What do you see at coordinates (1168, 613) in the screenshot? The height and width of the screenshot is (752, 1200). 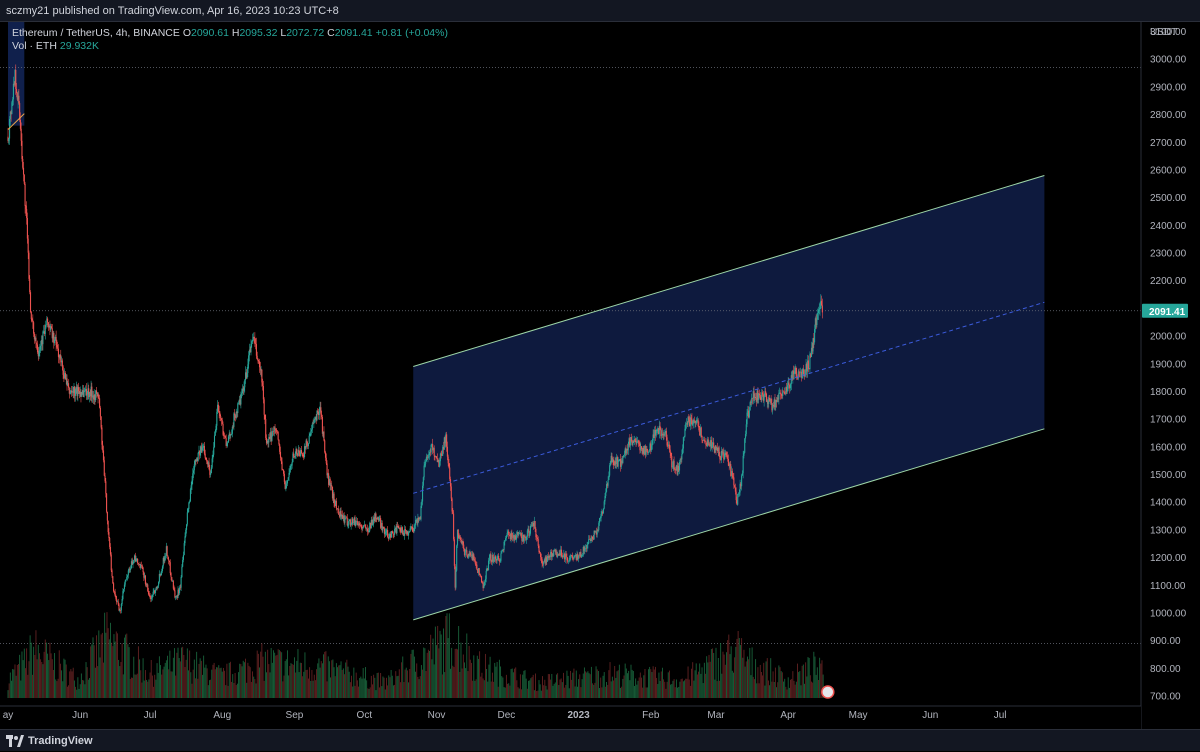 I see `y-tick-label: 1000.00` at bounding box center [1168, 613].